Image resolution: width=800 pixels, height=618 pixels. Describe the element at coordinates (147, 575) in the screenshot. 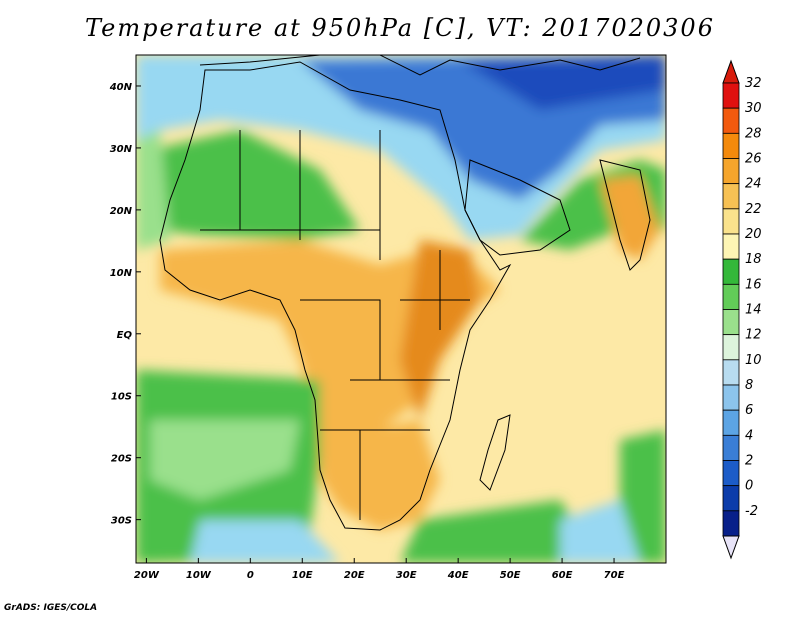

I see `lon-tick-label: 20W` at that location.